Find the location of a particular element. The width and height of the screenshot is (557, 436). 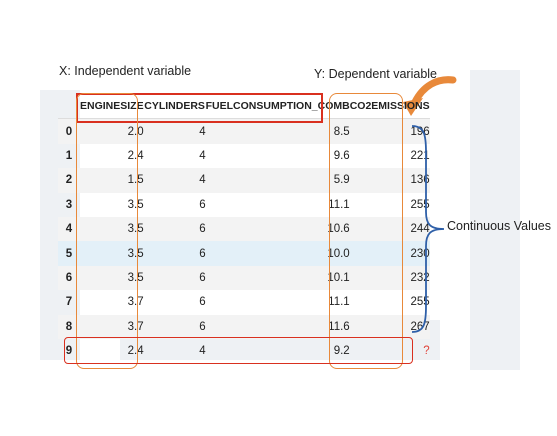

row-index: 9 is located at coordinates (69, 351).